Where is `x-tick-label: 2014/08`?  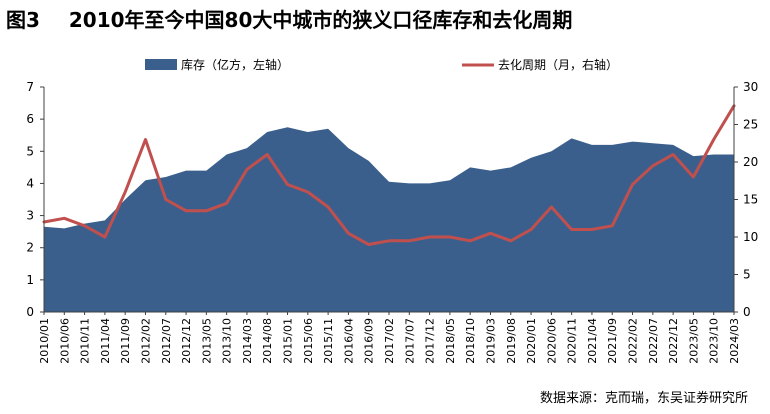
x-tick-label: 2014/08 is located at coordinates (267, 341).